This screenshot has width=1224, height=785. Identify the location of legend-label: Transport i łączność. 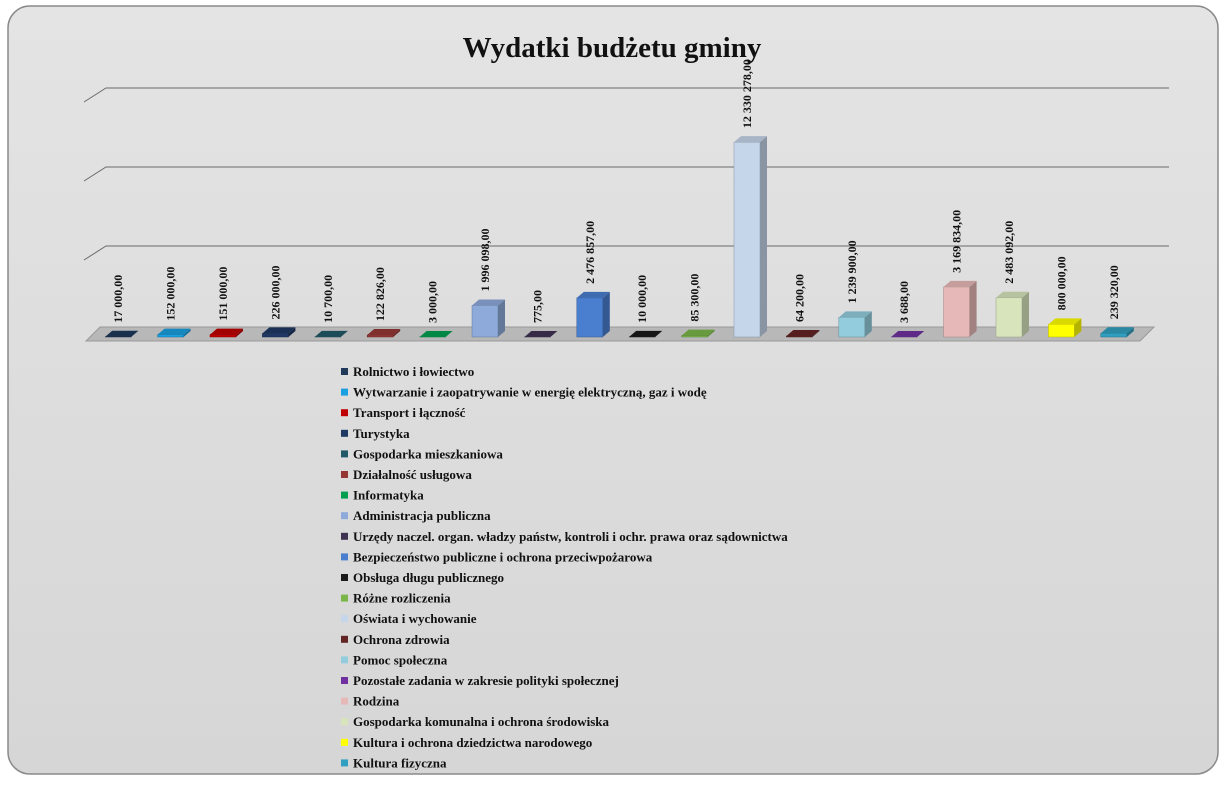
(409, 412).